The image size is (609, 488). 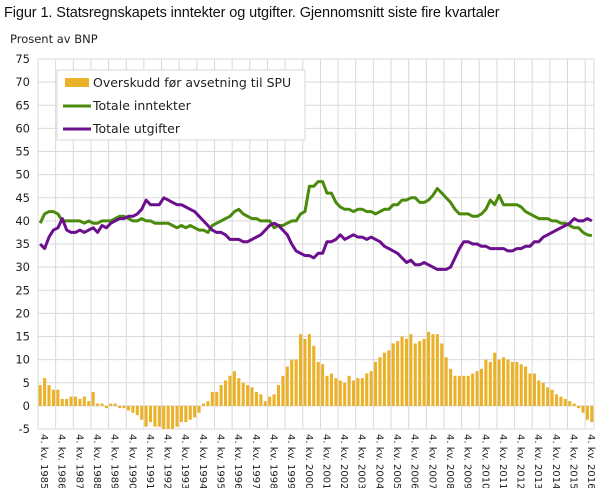 I want to click on x-tick-label: 4. kv. 1985, so click(x=43, y=461).